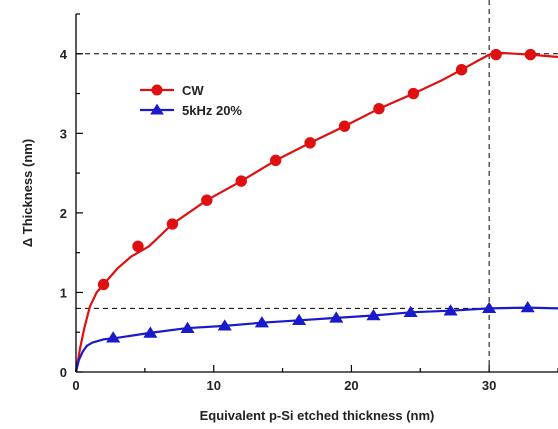  I want to click on legend-triangle-marker, so click(157, 109).